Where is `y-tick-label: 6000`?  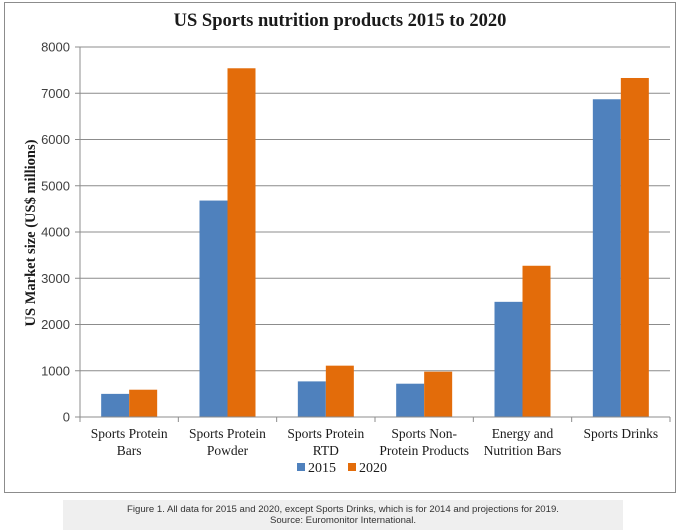
y-tick-label: 6000 is located at coordinates (55, 139).